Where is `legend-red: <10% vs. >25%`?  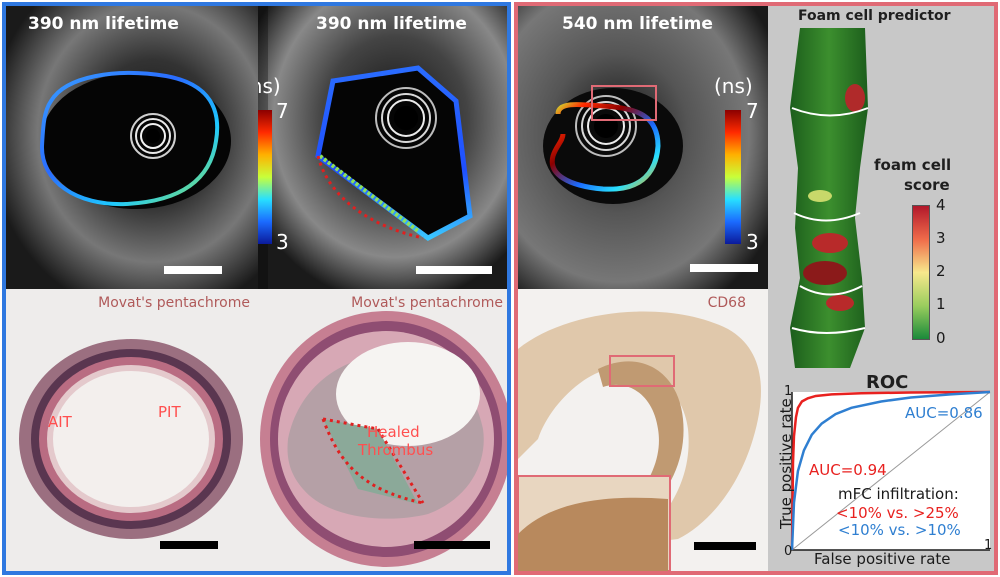 legend-red: <10% vs. >25% is located at coordinates (897, 513).